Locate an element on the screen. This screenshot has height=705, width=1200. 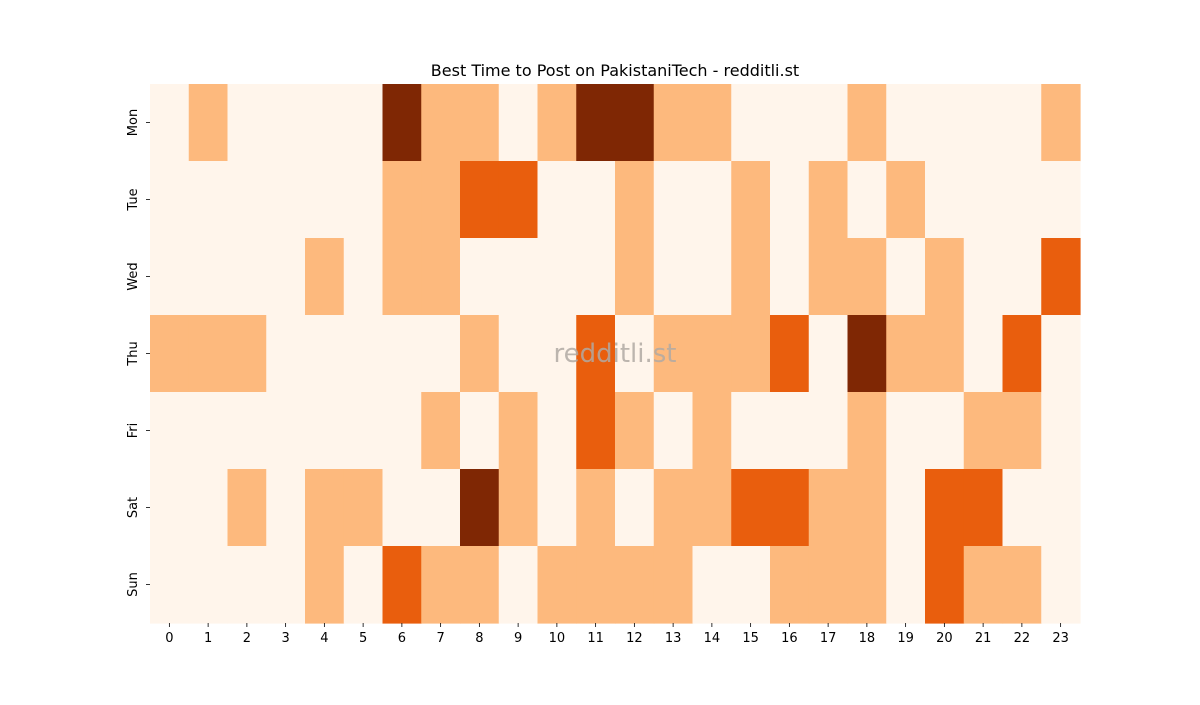
x-tick-label: 6 is located at coordinates (402, 638).